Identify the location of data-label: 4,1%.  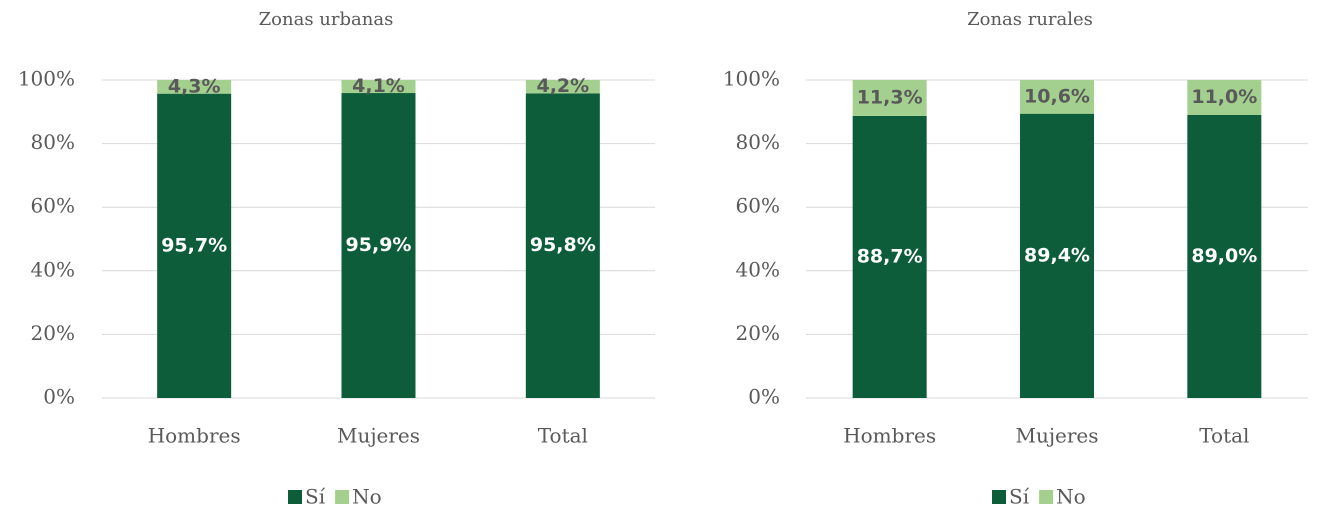
(378, 86).